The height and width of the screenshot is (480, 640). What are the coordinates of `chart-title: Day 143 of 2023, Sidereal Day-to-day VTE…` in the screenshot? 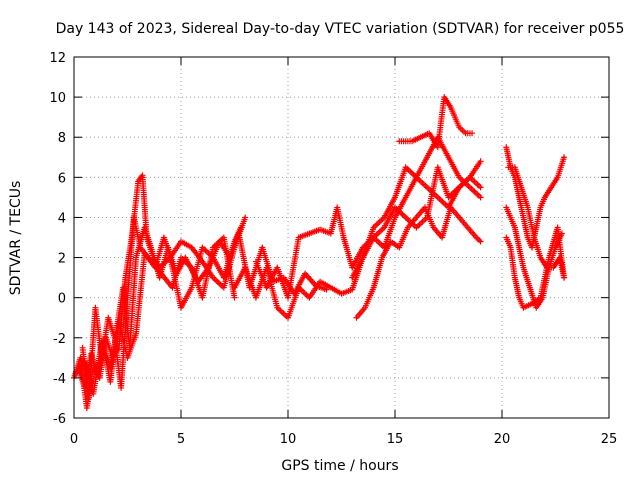 It's located at (340, 29).